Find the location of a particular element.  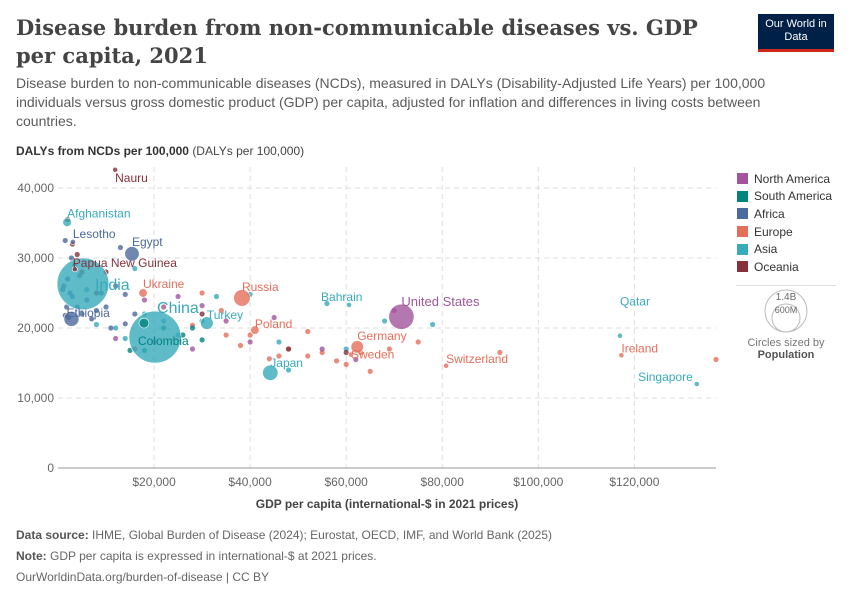

data-point-japan is located at coordinates (270, 372).